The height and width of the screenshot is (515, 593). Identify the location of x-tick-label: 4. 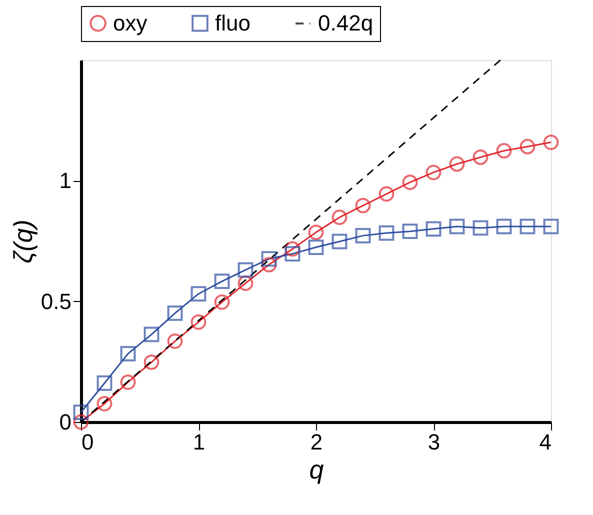
(545, 442).